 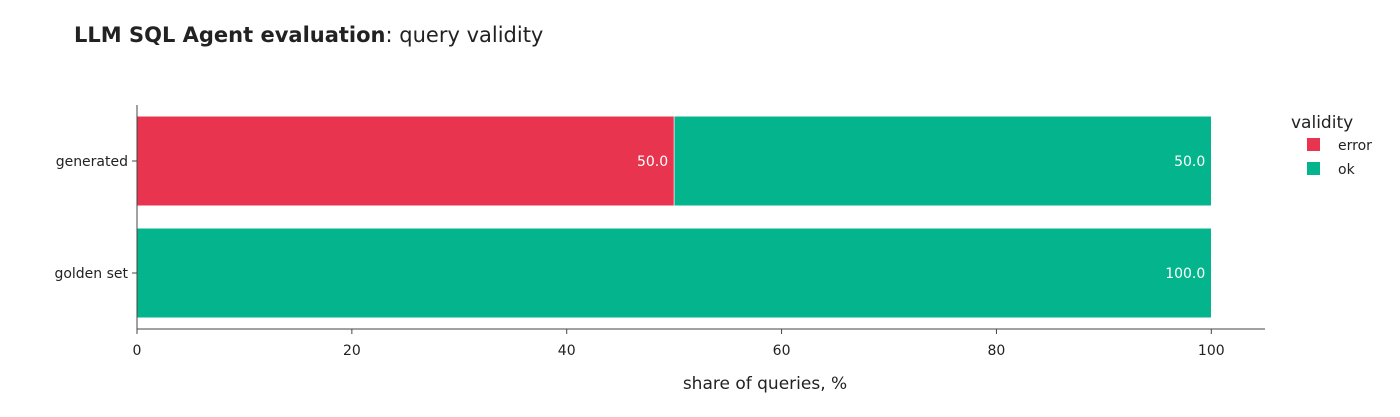 What do you see at coordinates (91, 274) in the screenshot?
I see `y-tick-label-golden-set: golden set` at bounding box center [91, 274].